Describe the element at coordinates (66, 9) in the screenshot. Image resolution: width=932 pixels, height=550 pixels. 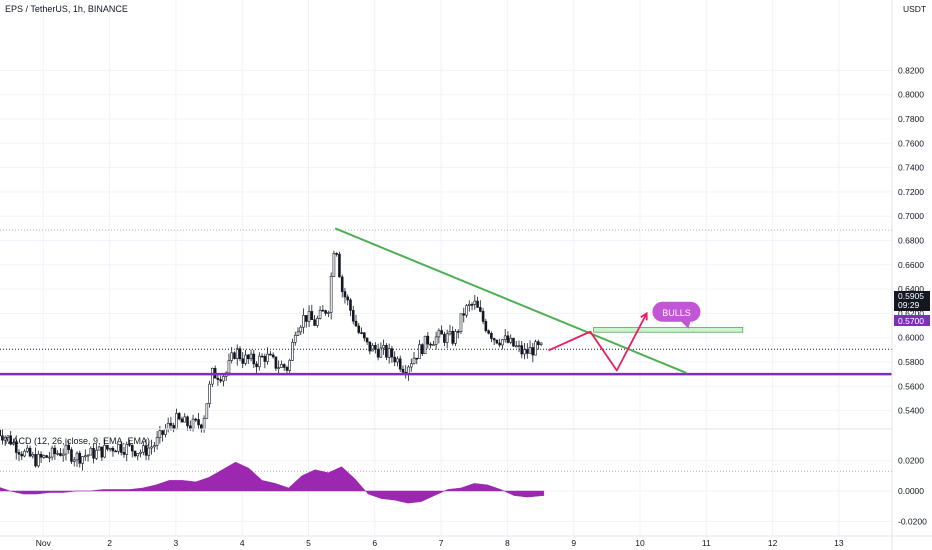
I see `chart-title: EPS / TetherUS, 1h, BINANCE` at that location.